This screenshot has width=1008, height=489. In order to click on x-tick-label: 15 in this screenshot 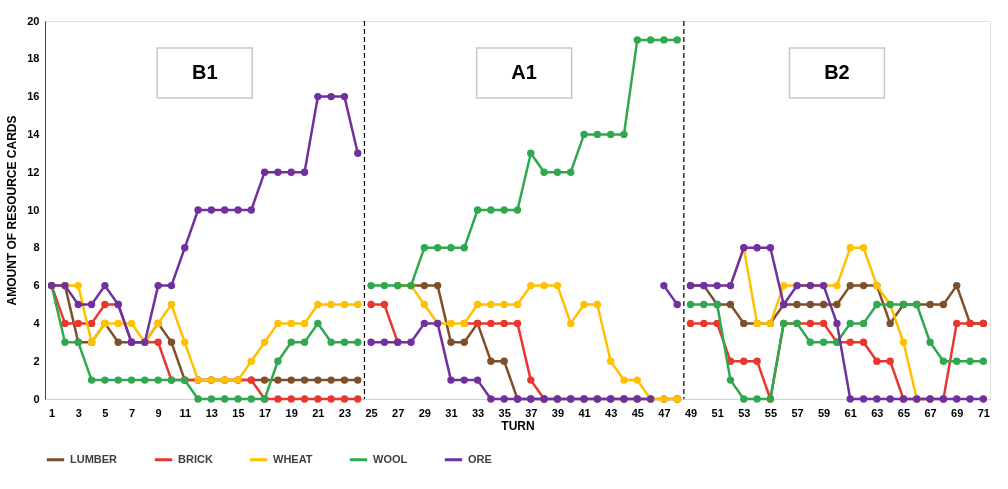, I will do `click(238, 412)`.